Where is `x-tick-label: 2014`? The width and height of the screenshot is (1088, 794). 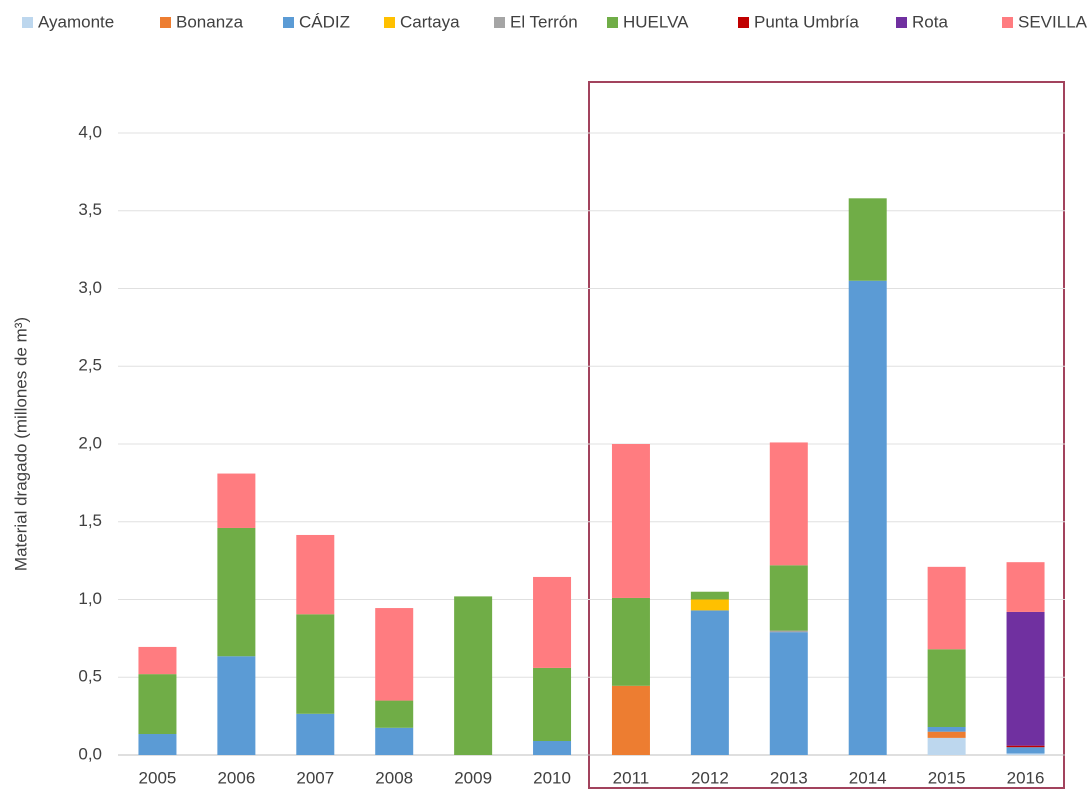
x-tick-label: 2014 is located at coordinates (868, 777).